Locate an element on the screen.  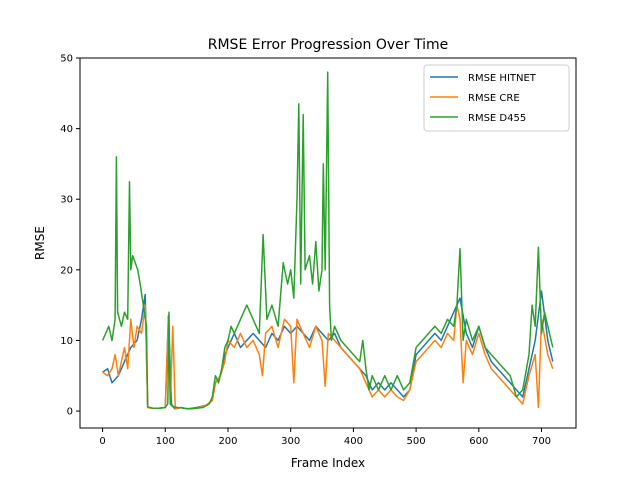
legend-label-1: RMSE HITNET is located at coordinates (502, 78).